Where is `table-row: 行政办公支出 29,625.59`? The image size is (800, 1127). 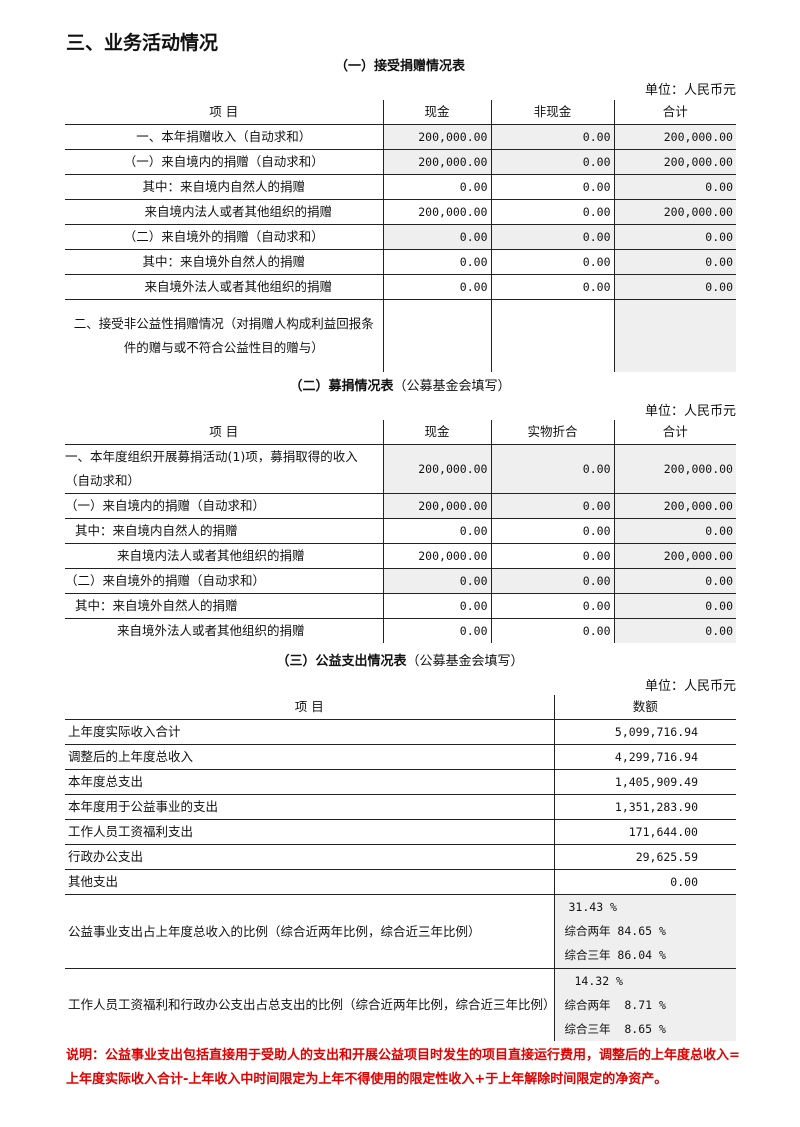 table-row: 行政办公支出 29,625.59 is located at coordinates (400, 857).